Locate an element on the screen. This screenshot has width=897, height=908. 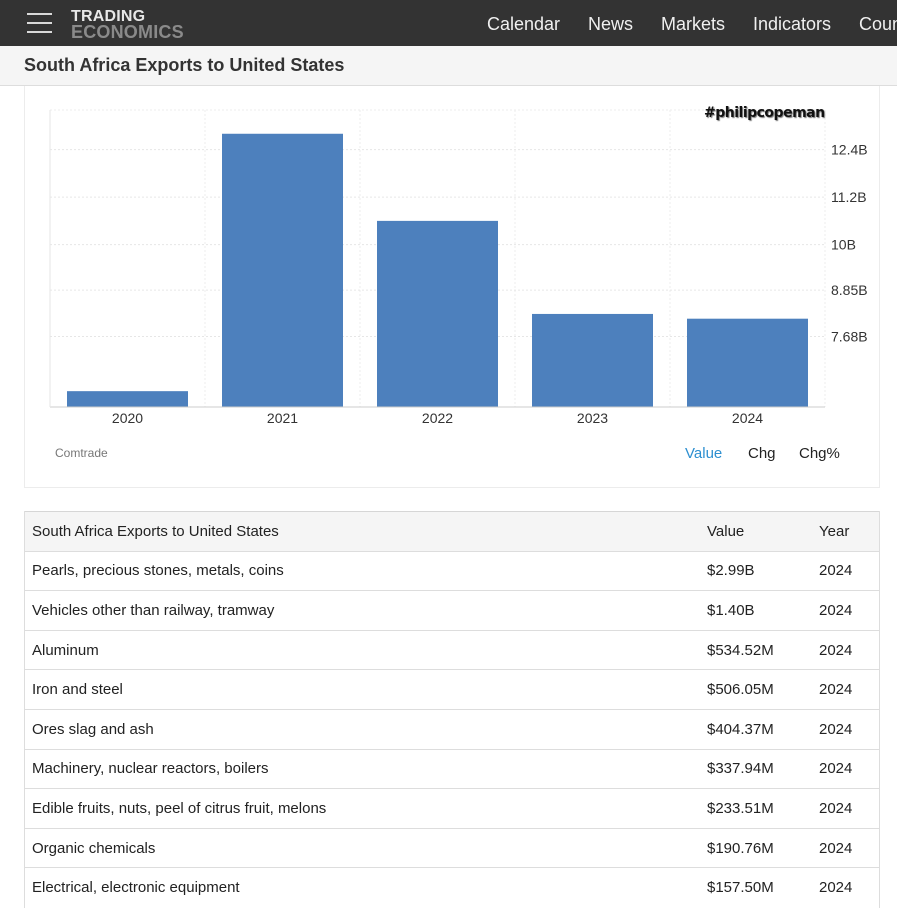
logo-text-top: TRADING is located at coordinates (108, 16).